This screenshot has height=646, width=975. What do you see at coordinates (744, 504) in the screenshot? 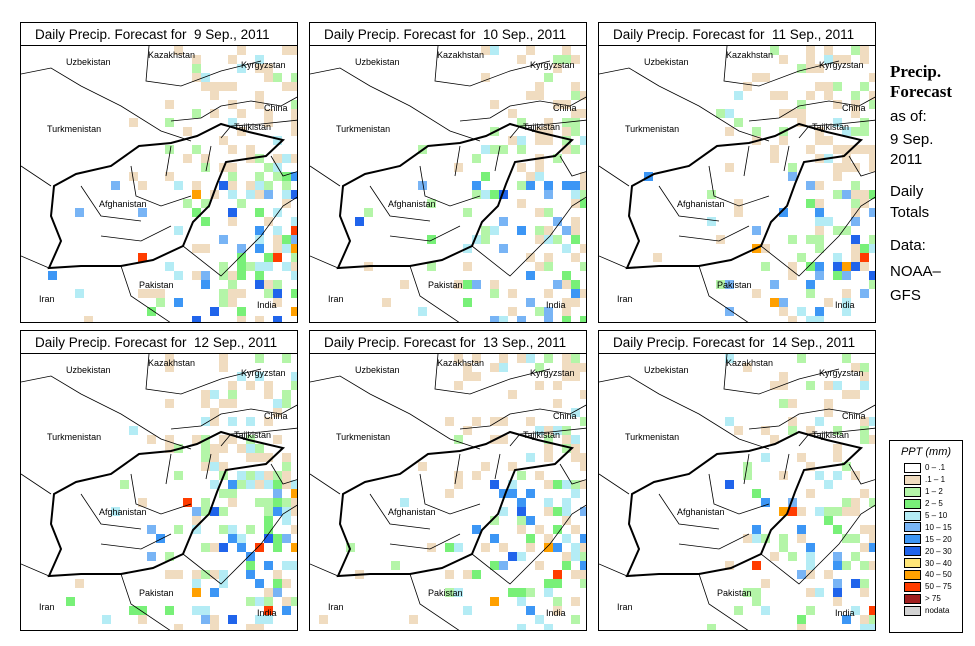
I see `afghanistan-border` at bounding box center [744, 504].